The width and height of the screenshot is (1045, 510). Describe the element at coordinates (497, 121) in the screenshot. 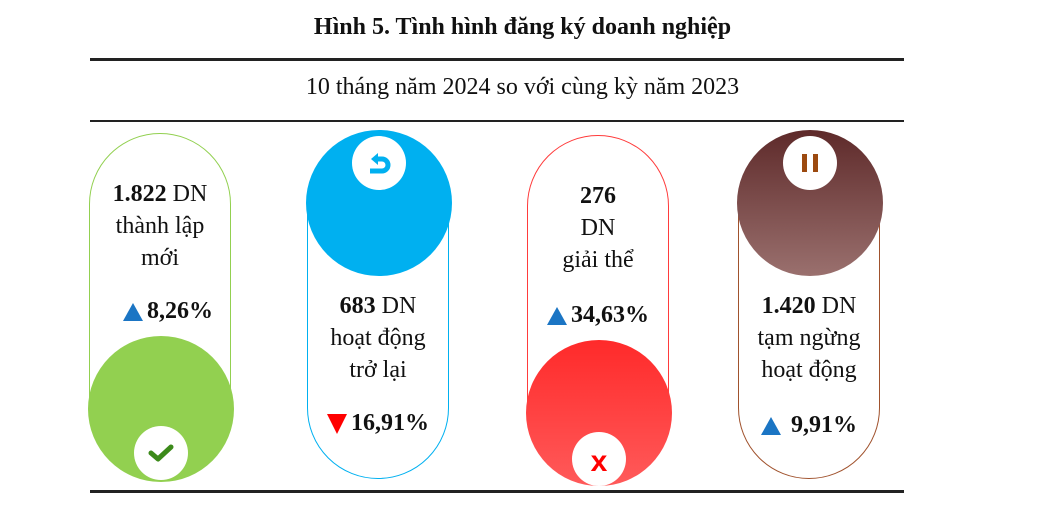

I see `subtitle-divider` at that location.